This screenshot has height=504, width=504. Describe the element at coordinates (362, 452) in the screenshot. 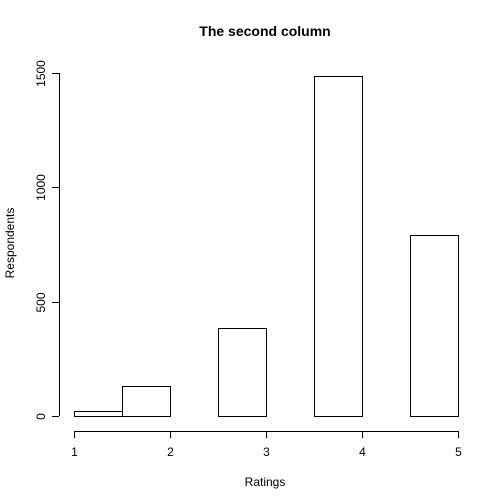

I see `x-tick-label-3: 4` at that location.